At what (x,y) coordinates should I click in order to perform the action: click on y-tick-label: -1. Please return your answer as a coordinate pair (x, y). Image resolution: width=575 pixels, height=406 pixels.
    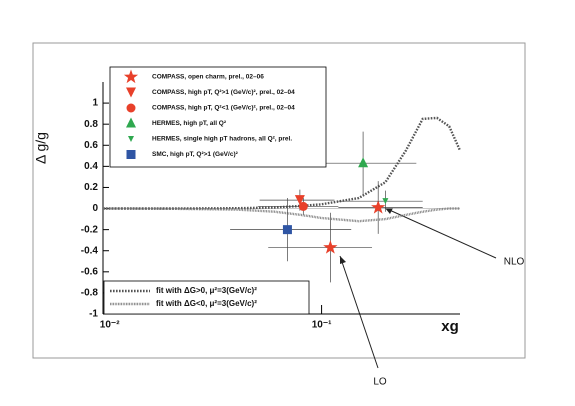
    Looking at the image, I should click on (93, 314).